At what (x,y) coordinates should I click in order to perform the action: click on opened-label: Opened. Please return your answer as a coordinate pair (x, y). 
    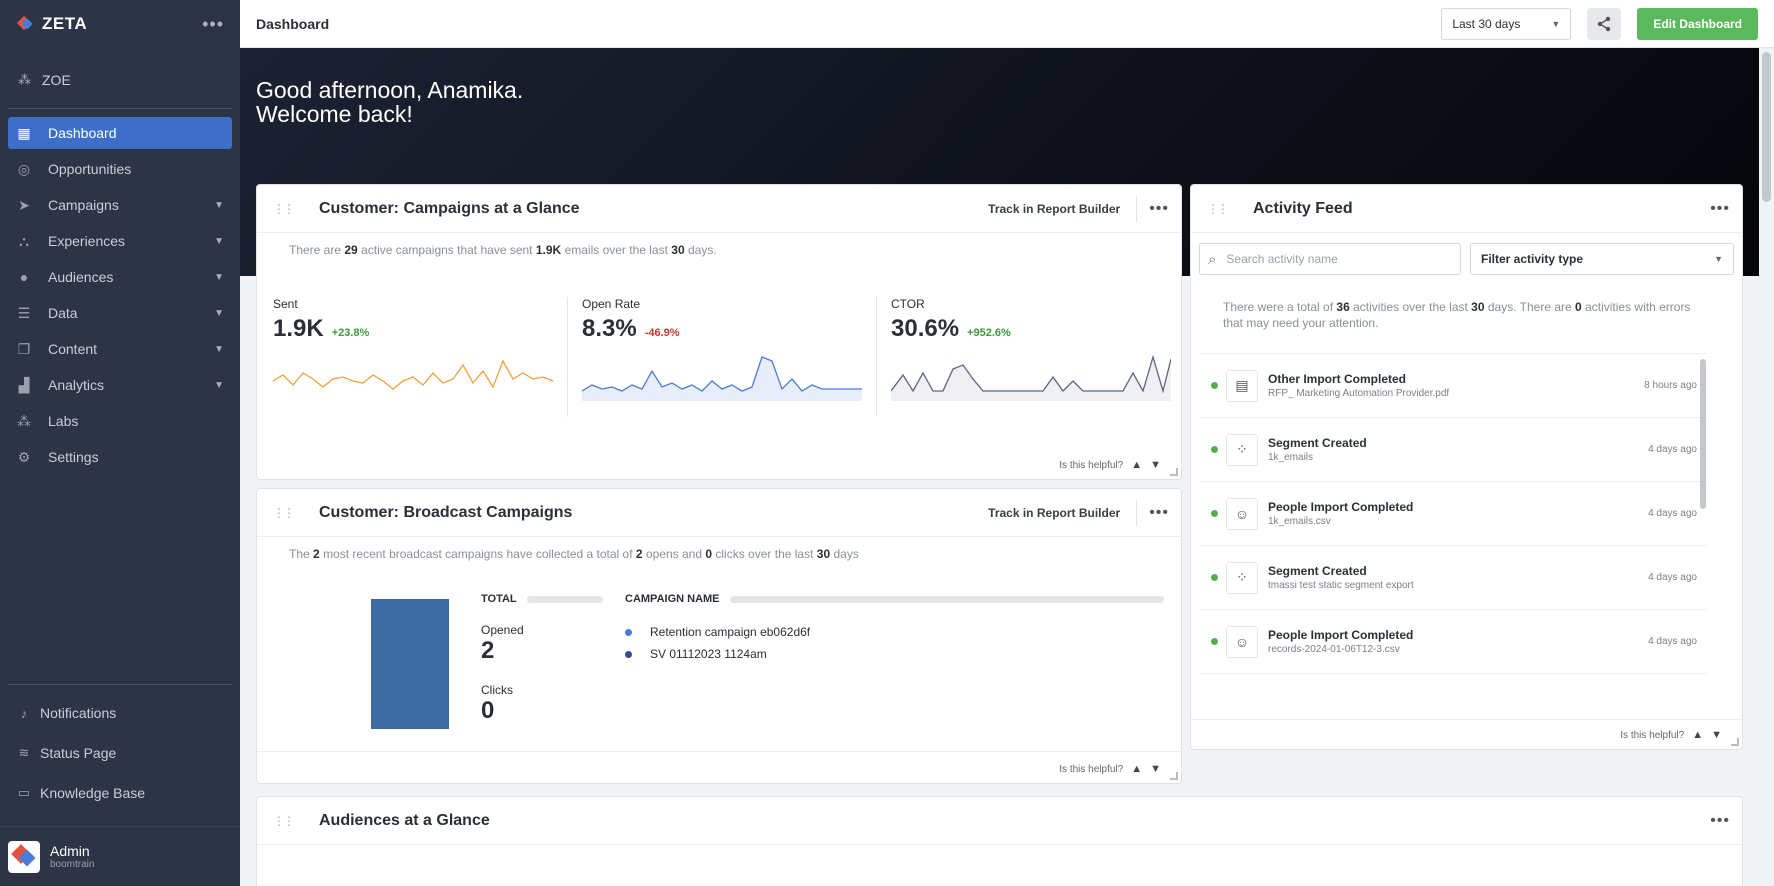
    Looking at the image, I should click on (502, 630).